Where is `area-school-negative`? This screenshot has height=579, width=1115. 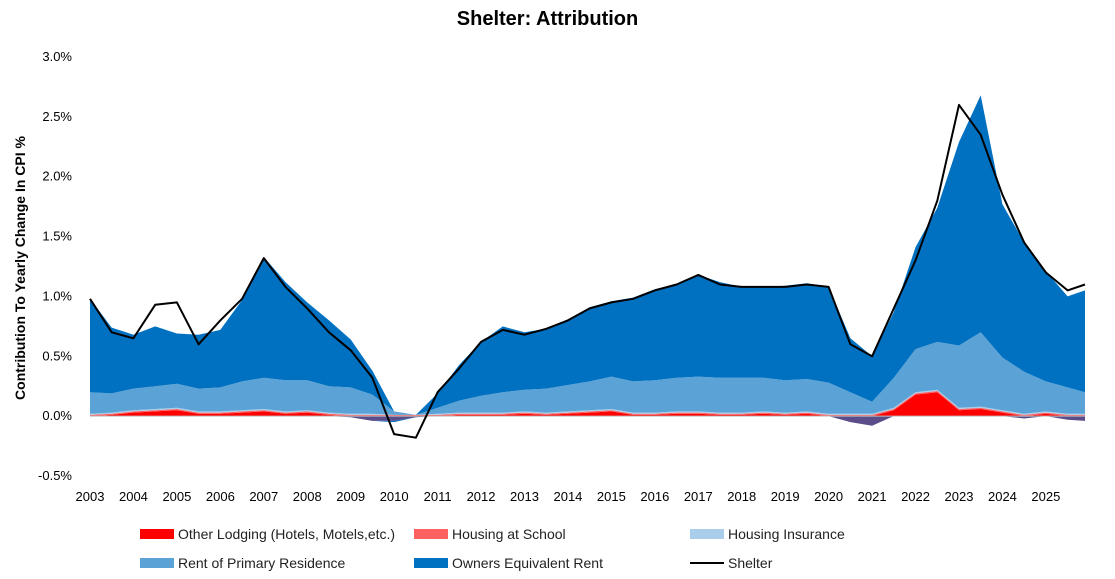
area-school-negative is located at coordinates (587, 421).